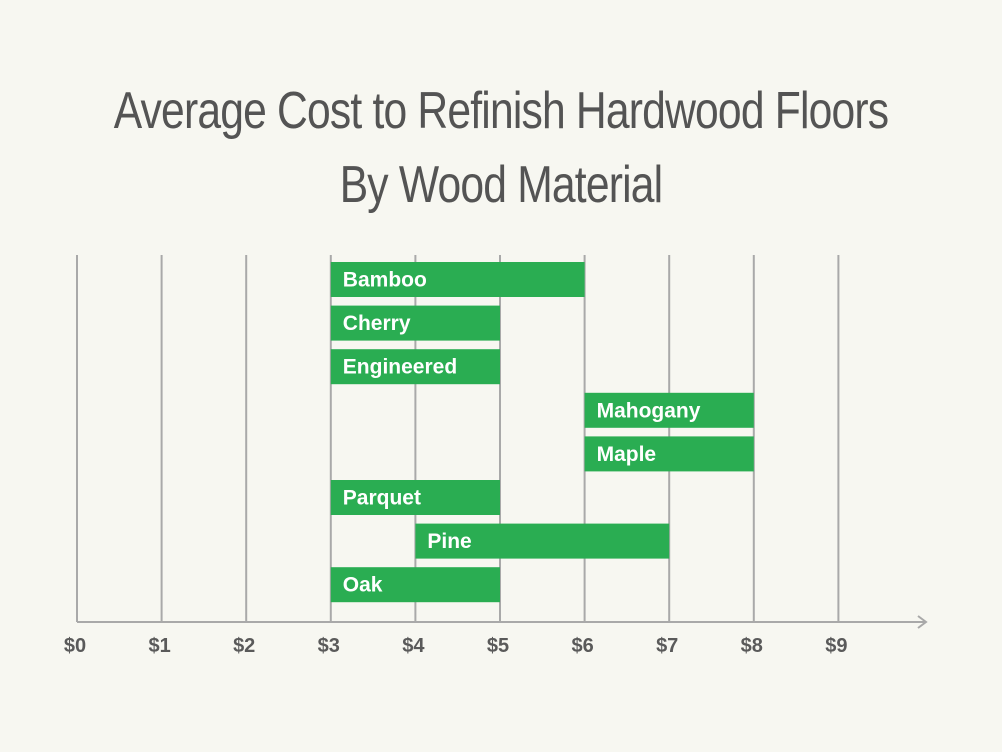 The height and width of the screenshot is (752, 1002). I want to click on chart-title-line-1: Average Cost to Refinish Hardwood Floors, so click(501, 111).